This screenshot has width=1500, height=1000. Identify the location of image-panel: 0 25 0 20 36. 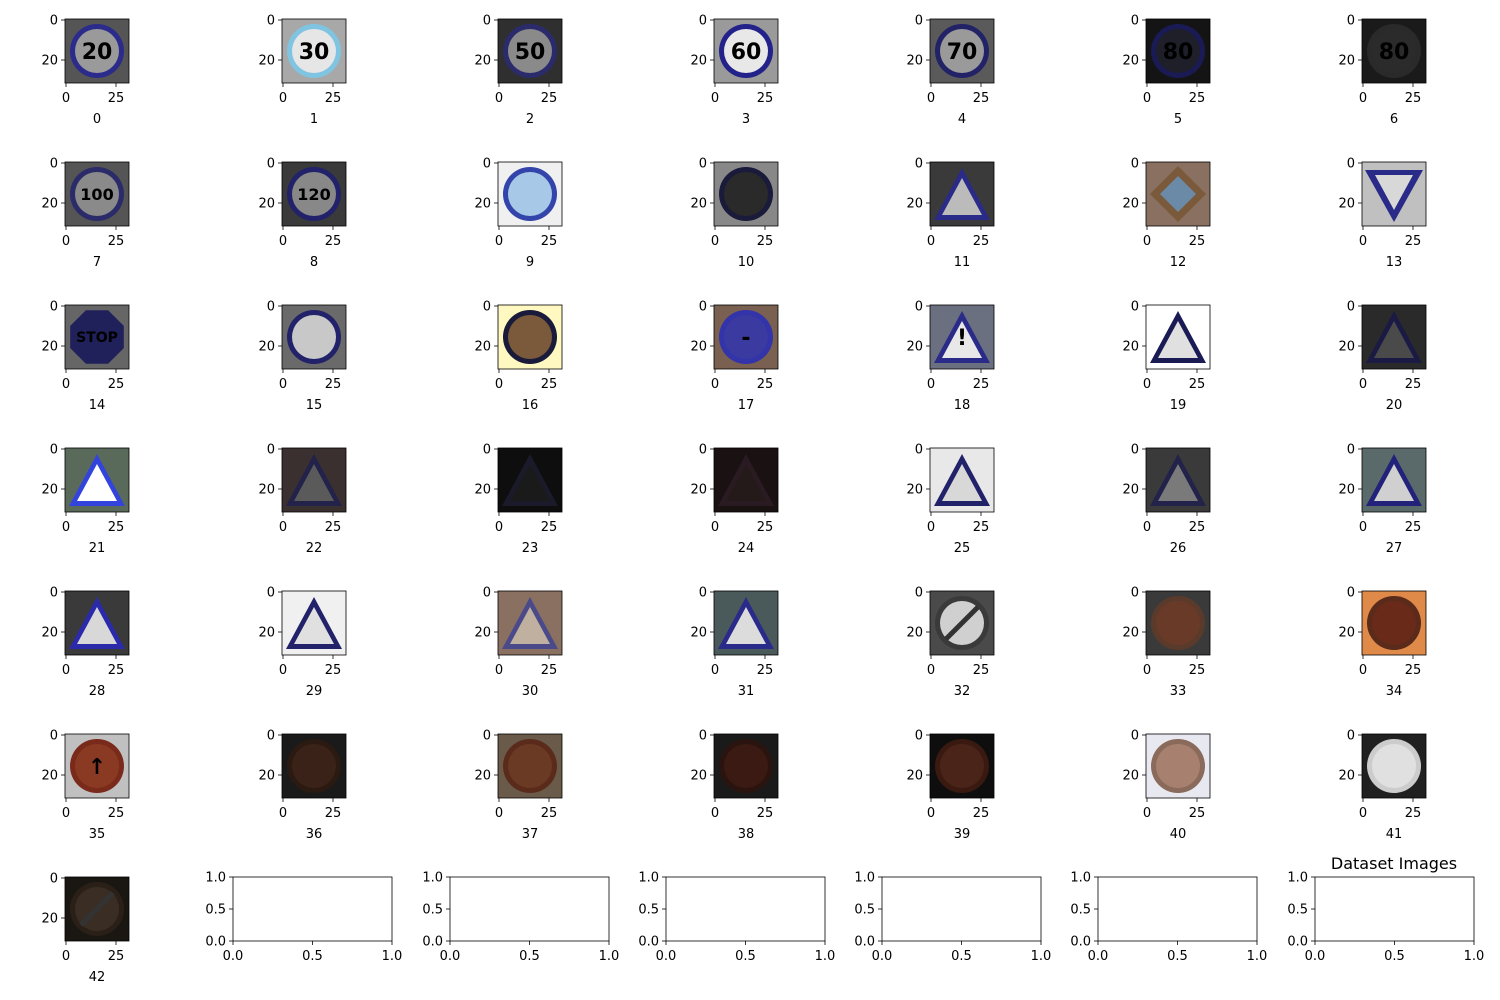
(302, 785).